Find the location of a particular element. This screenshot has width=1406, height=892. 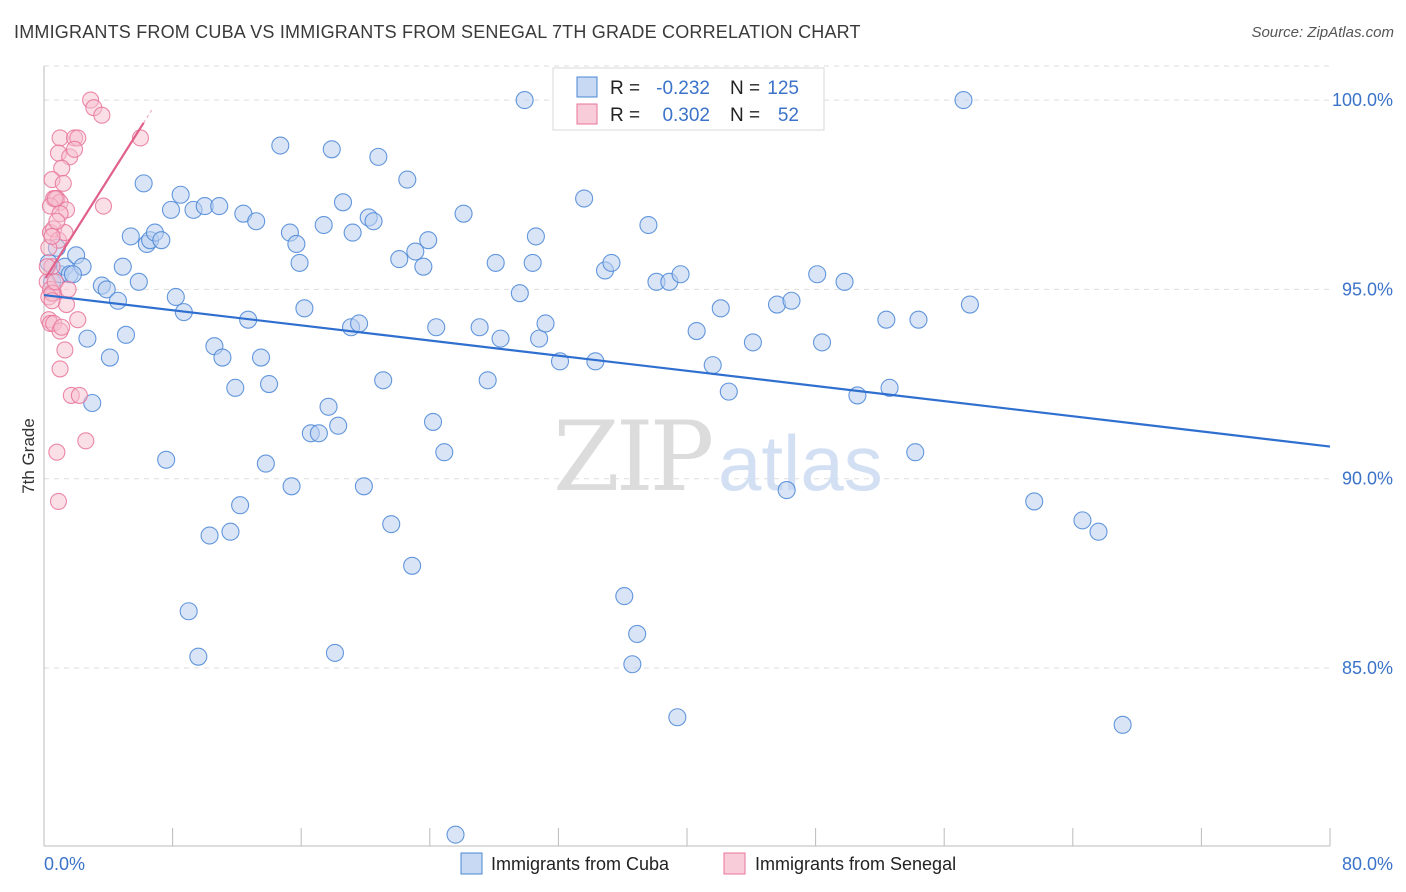

senegal-trend-line is located at coordinates (94, 200).